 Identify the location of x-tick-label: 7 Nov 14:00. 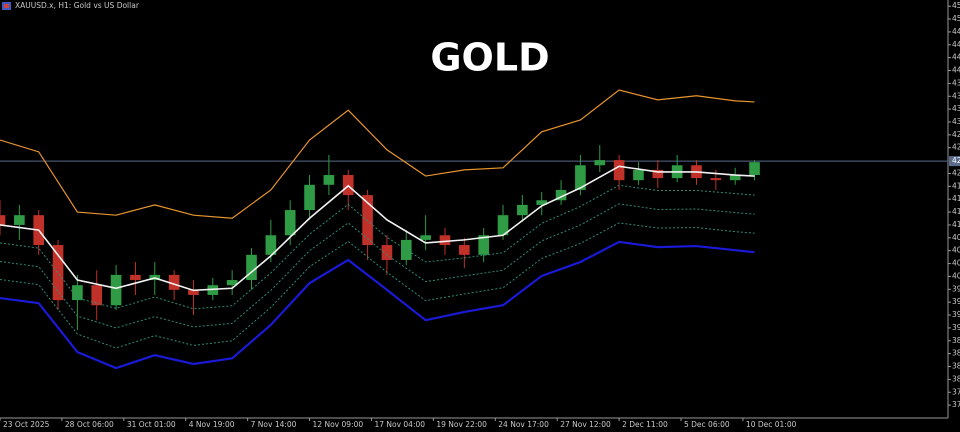
(274, 424).